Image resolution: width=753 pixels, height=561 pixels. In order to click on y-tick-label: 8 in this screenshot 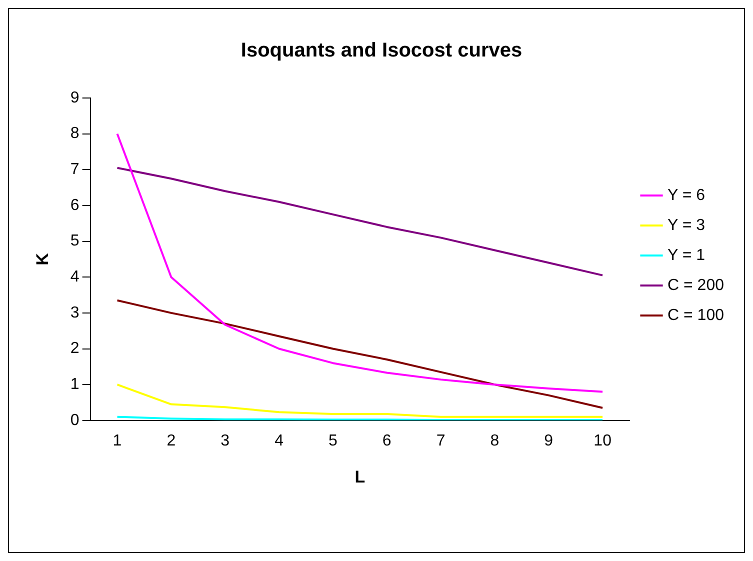, I will do `click(75, 133)`.